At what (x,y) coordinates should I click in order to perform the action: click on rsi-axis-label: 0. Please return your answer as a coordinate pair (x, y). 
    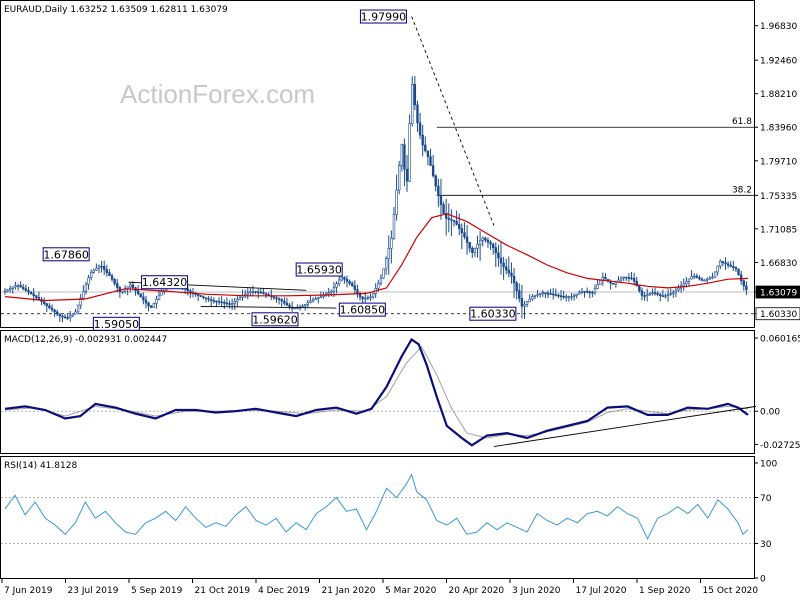
    Looking at the image, I should click on (763, 580).